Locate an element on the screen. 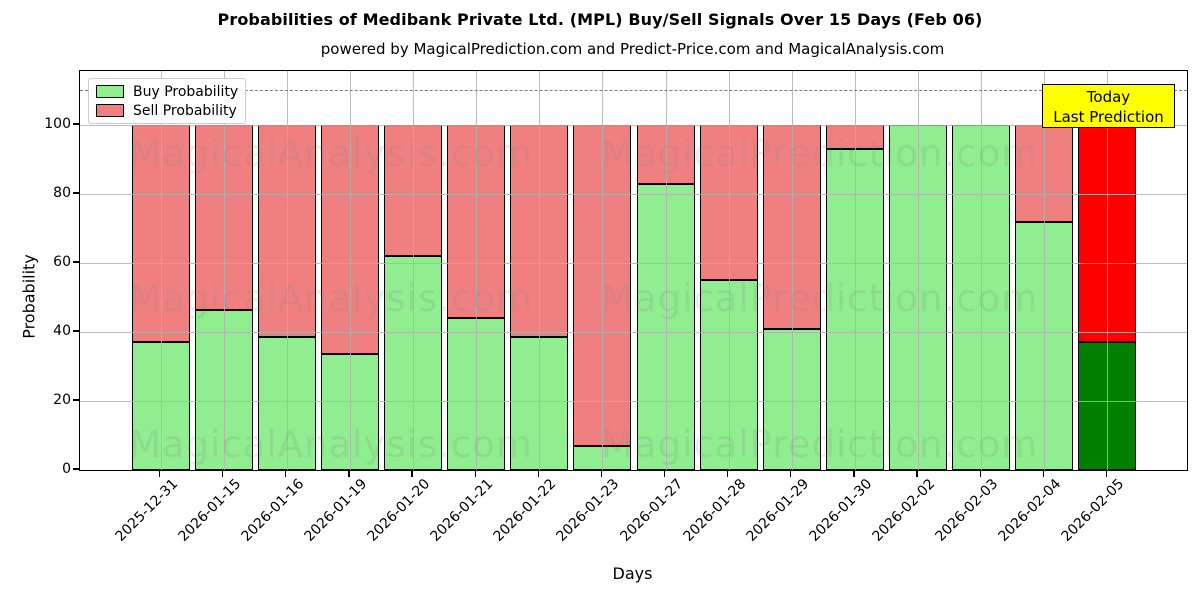  x-axis-title: Days is located at coordinates (632, 573).